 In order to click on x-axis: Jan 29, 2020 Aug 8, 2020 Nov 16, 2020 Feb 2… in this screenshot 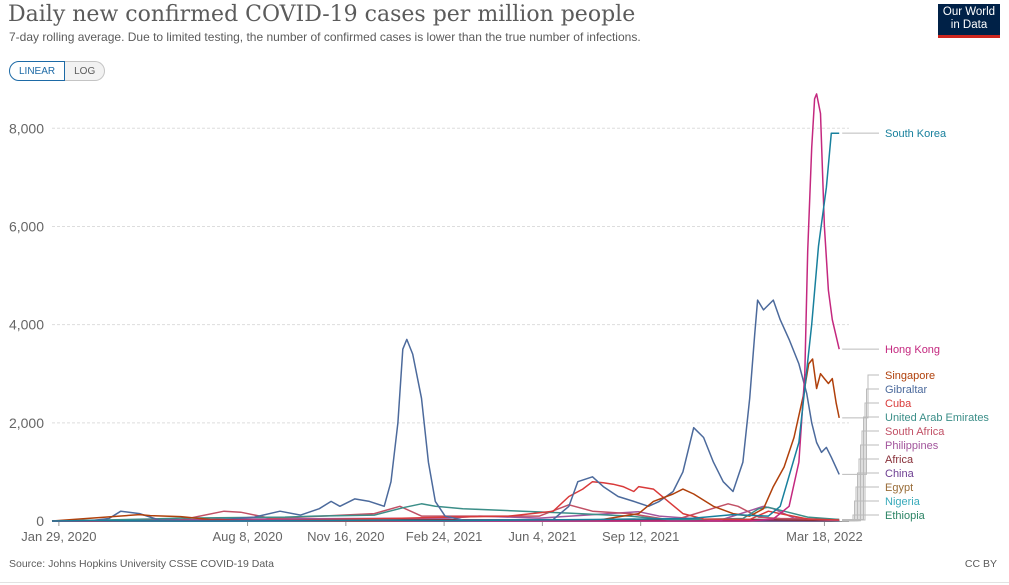, I will do `click(442, 532)`.